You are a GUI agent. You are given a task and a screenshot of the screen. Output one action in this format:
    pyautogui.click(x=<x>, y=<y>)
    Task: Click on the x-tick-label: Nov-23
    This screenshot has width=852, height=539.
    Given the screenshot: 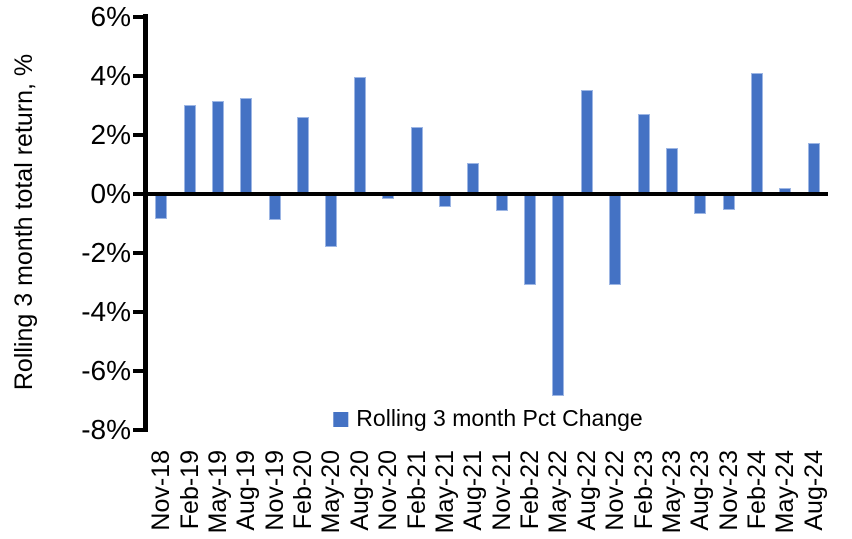 What is the action you would take?
    pyautogui.click(x=728, y=490)
    